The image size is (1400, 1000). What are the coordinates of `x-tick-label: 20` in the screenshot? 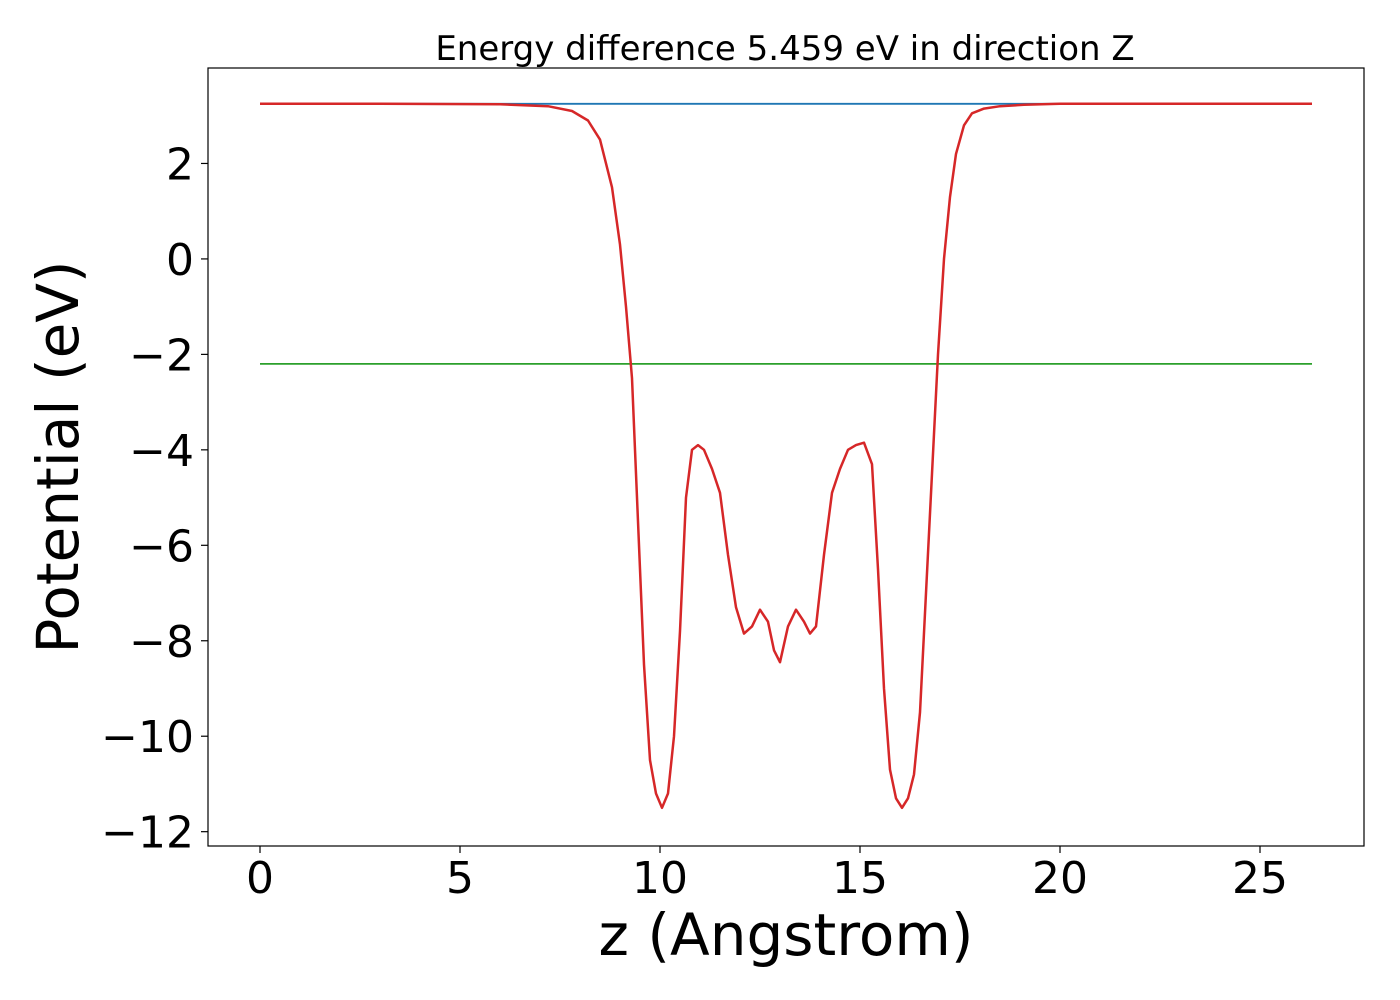 It's located at (1060, 878).